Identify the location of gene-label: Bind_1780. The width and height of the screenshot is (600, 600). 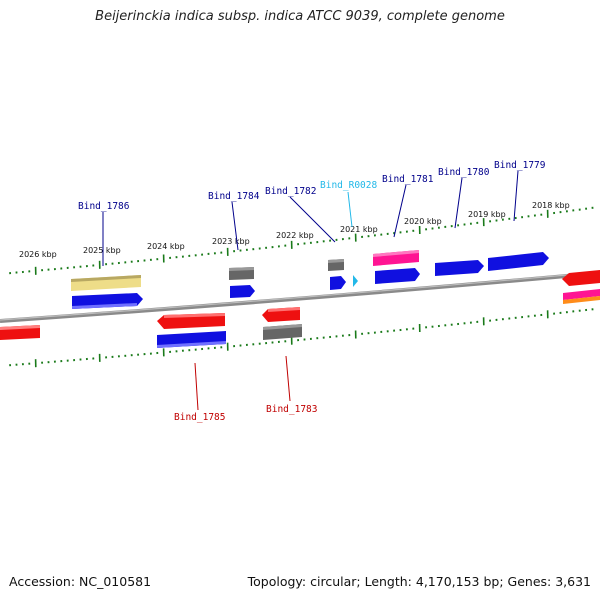
(464, 172).